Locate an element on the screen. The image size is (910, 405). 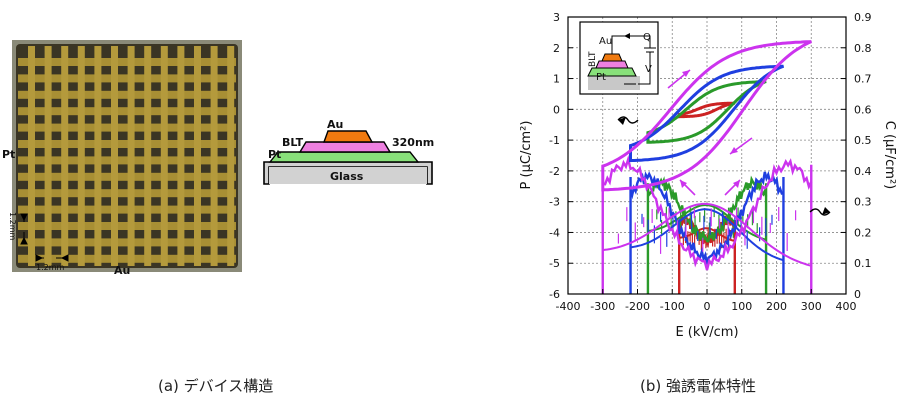
x-tick-label: 200 is located at coordinates (776, 306).